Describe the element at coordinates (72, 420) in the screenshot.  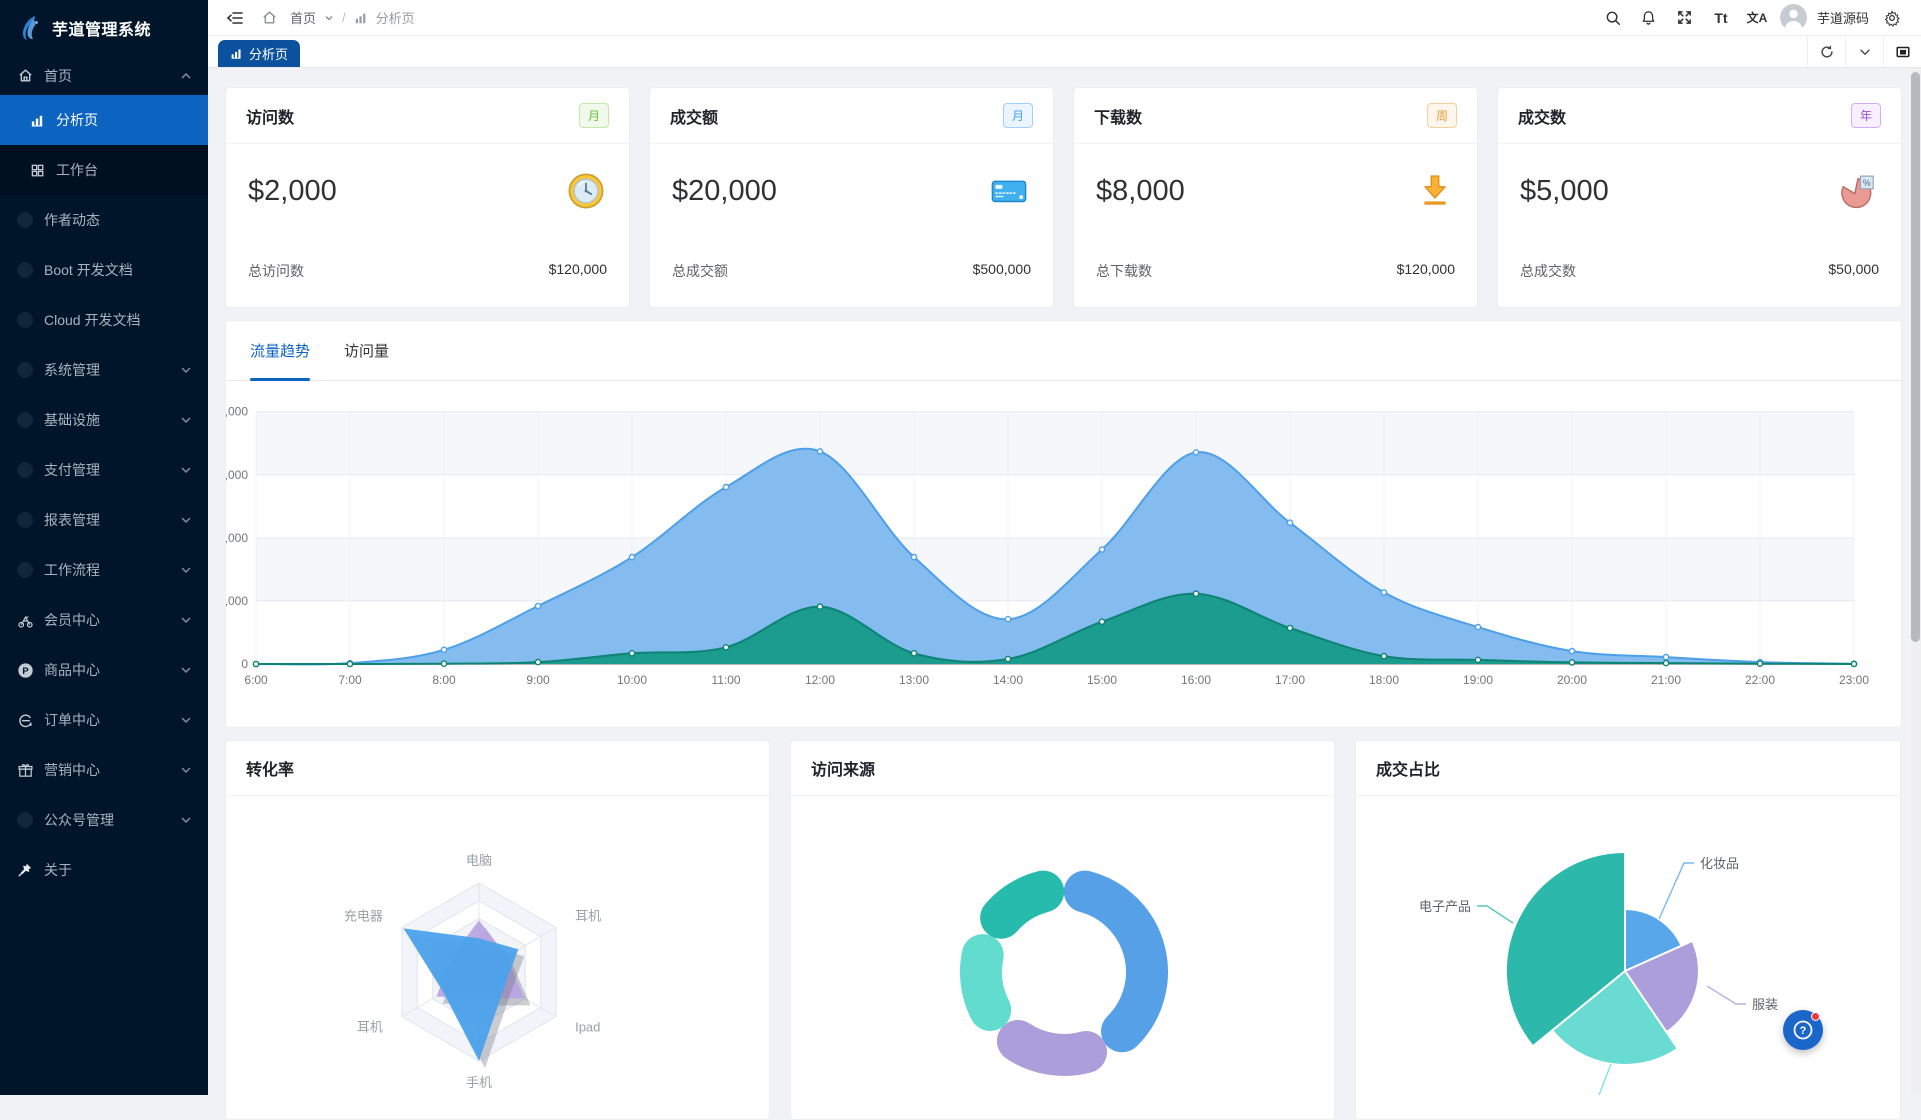
I see `sidebar-item-label: 基础设施` at that location.